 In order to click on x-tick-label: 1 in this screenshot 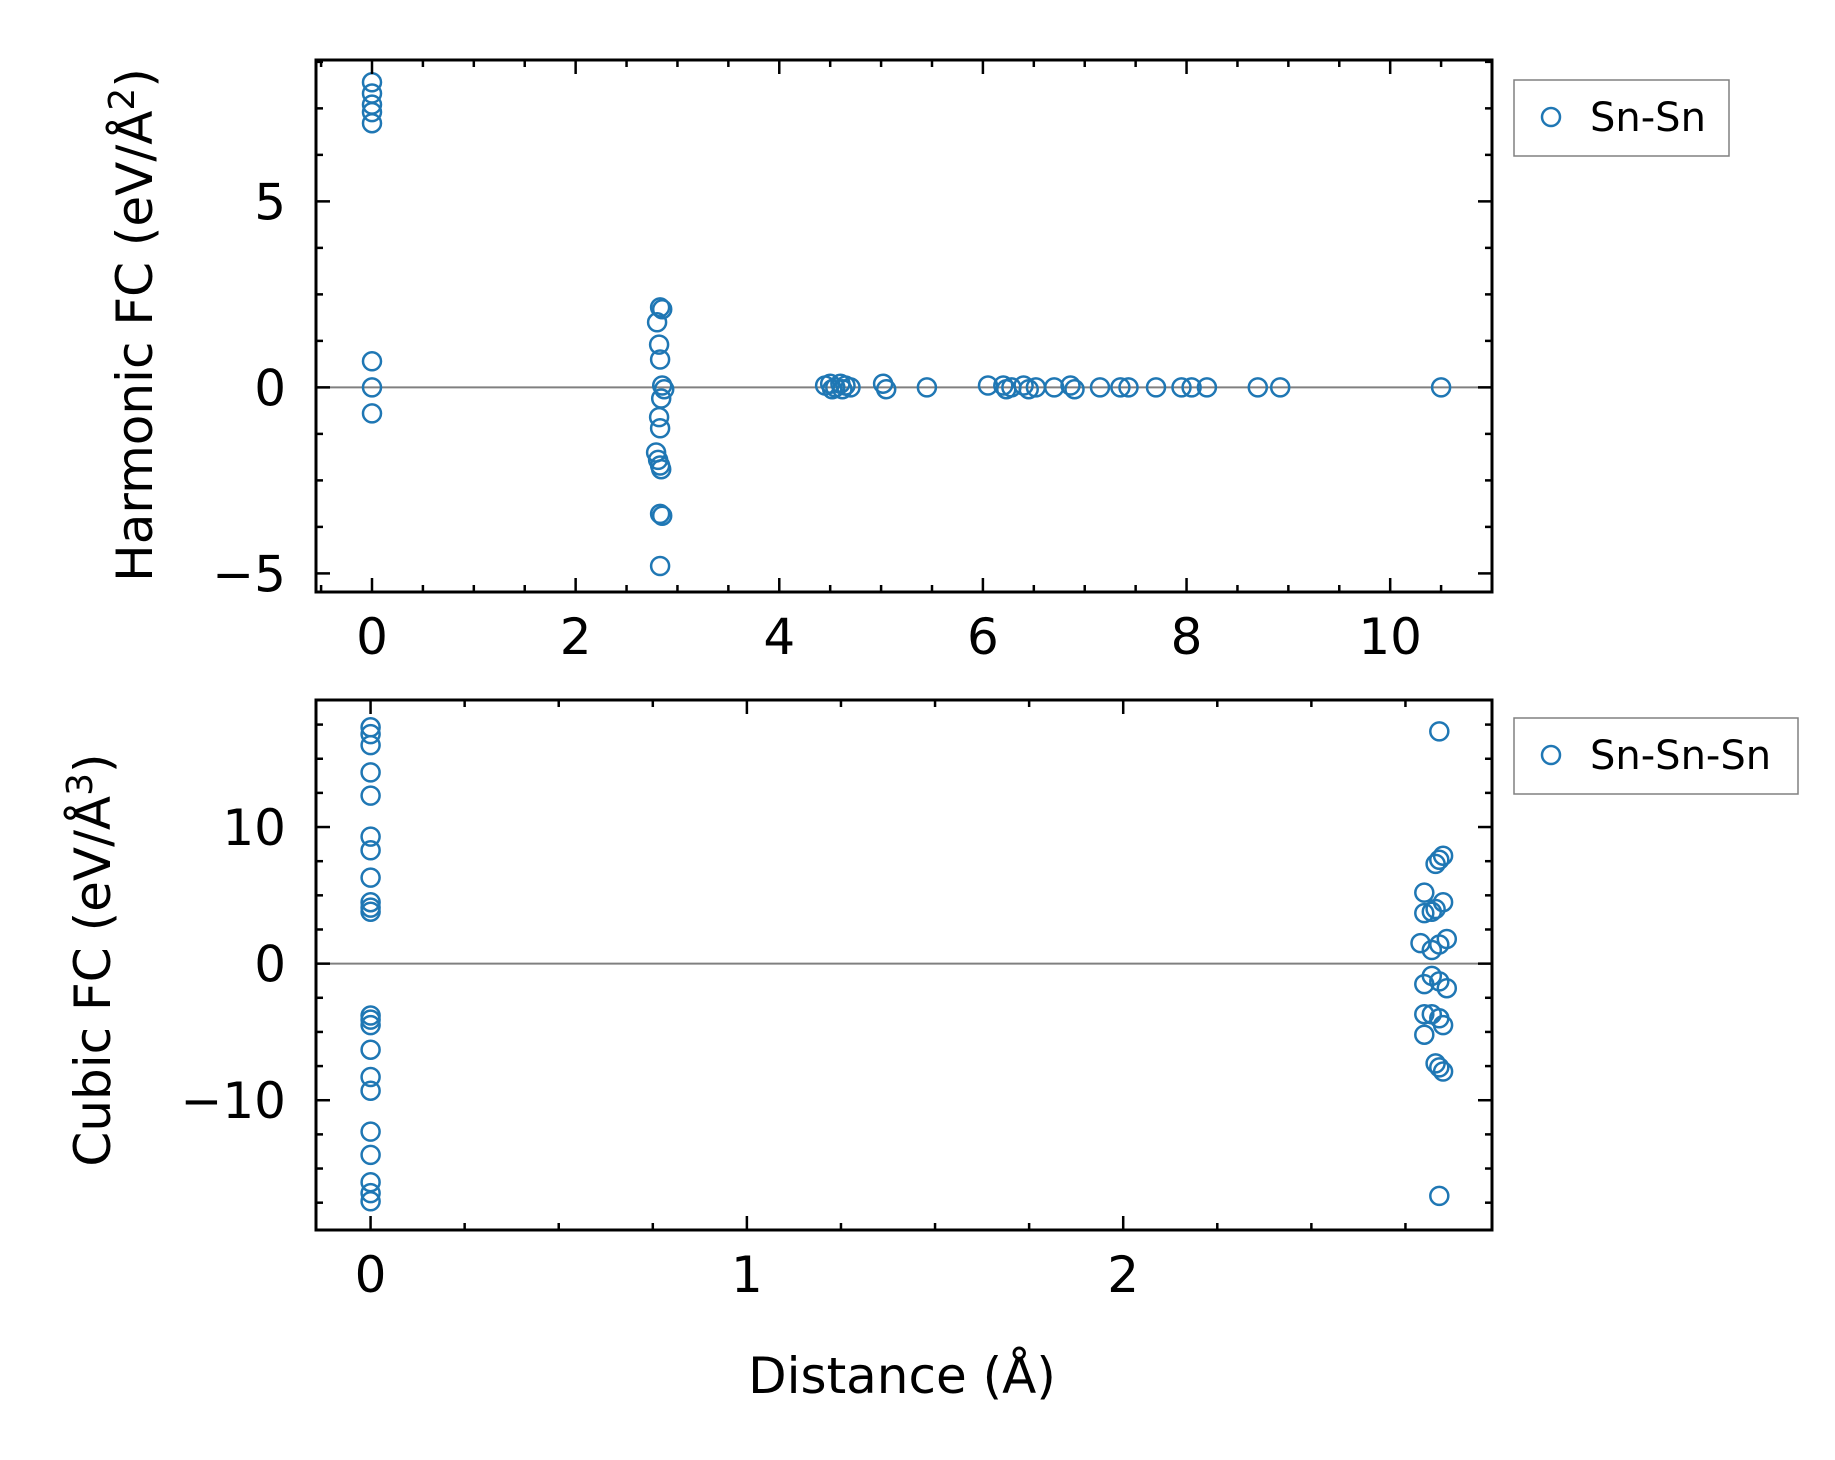, I will do `click(747, 1275)`.